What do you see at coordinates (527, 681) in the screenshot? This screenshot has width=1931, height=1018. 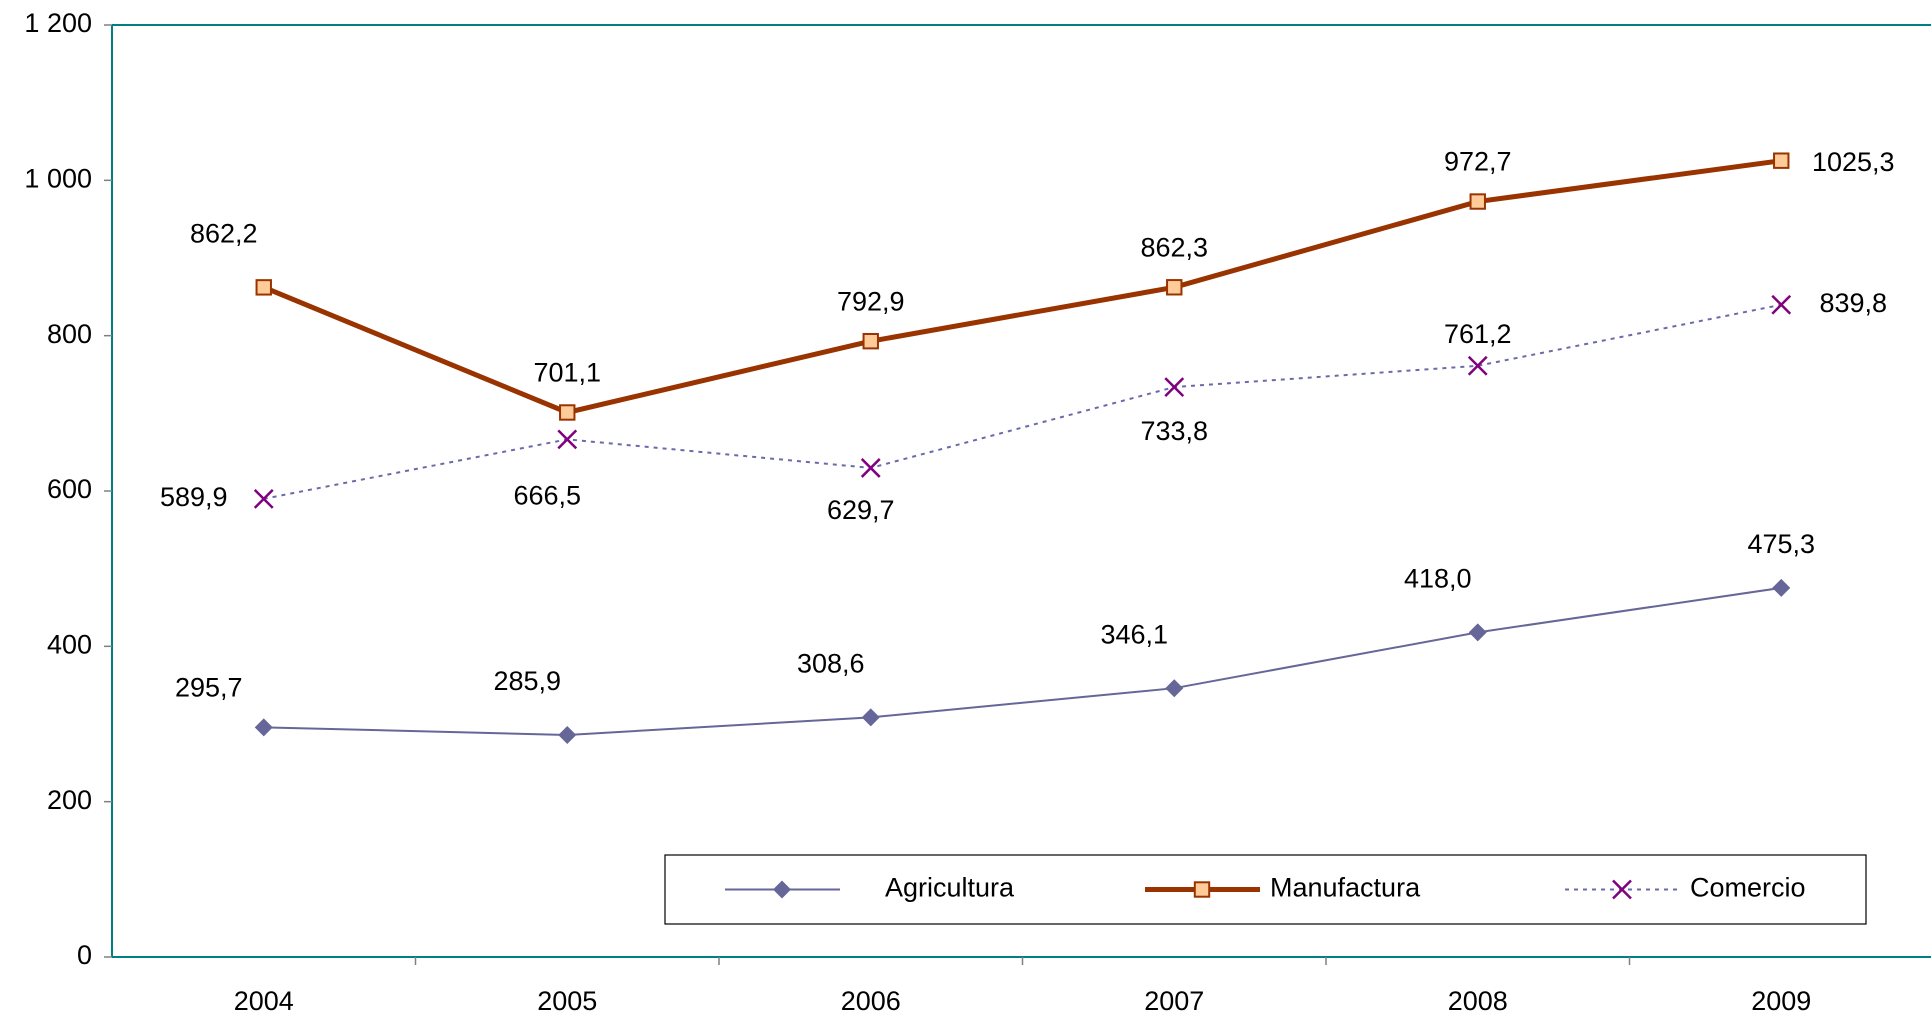 I see `data-label: 285,9` at bounding box center [527, 681].